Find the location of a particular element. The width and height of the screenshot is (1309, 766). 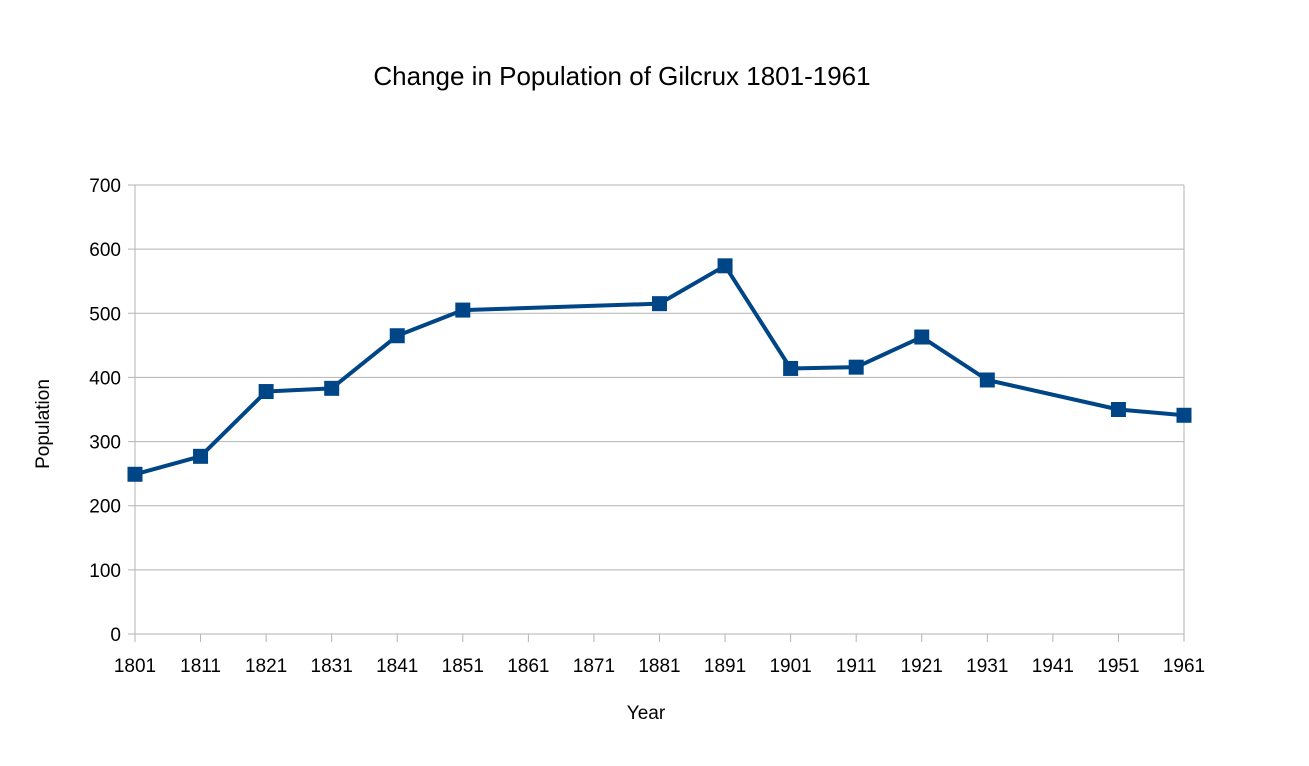

x-tick-label: 1891 is located at coordinates (725, 666).